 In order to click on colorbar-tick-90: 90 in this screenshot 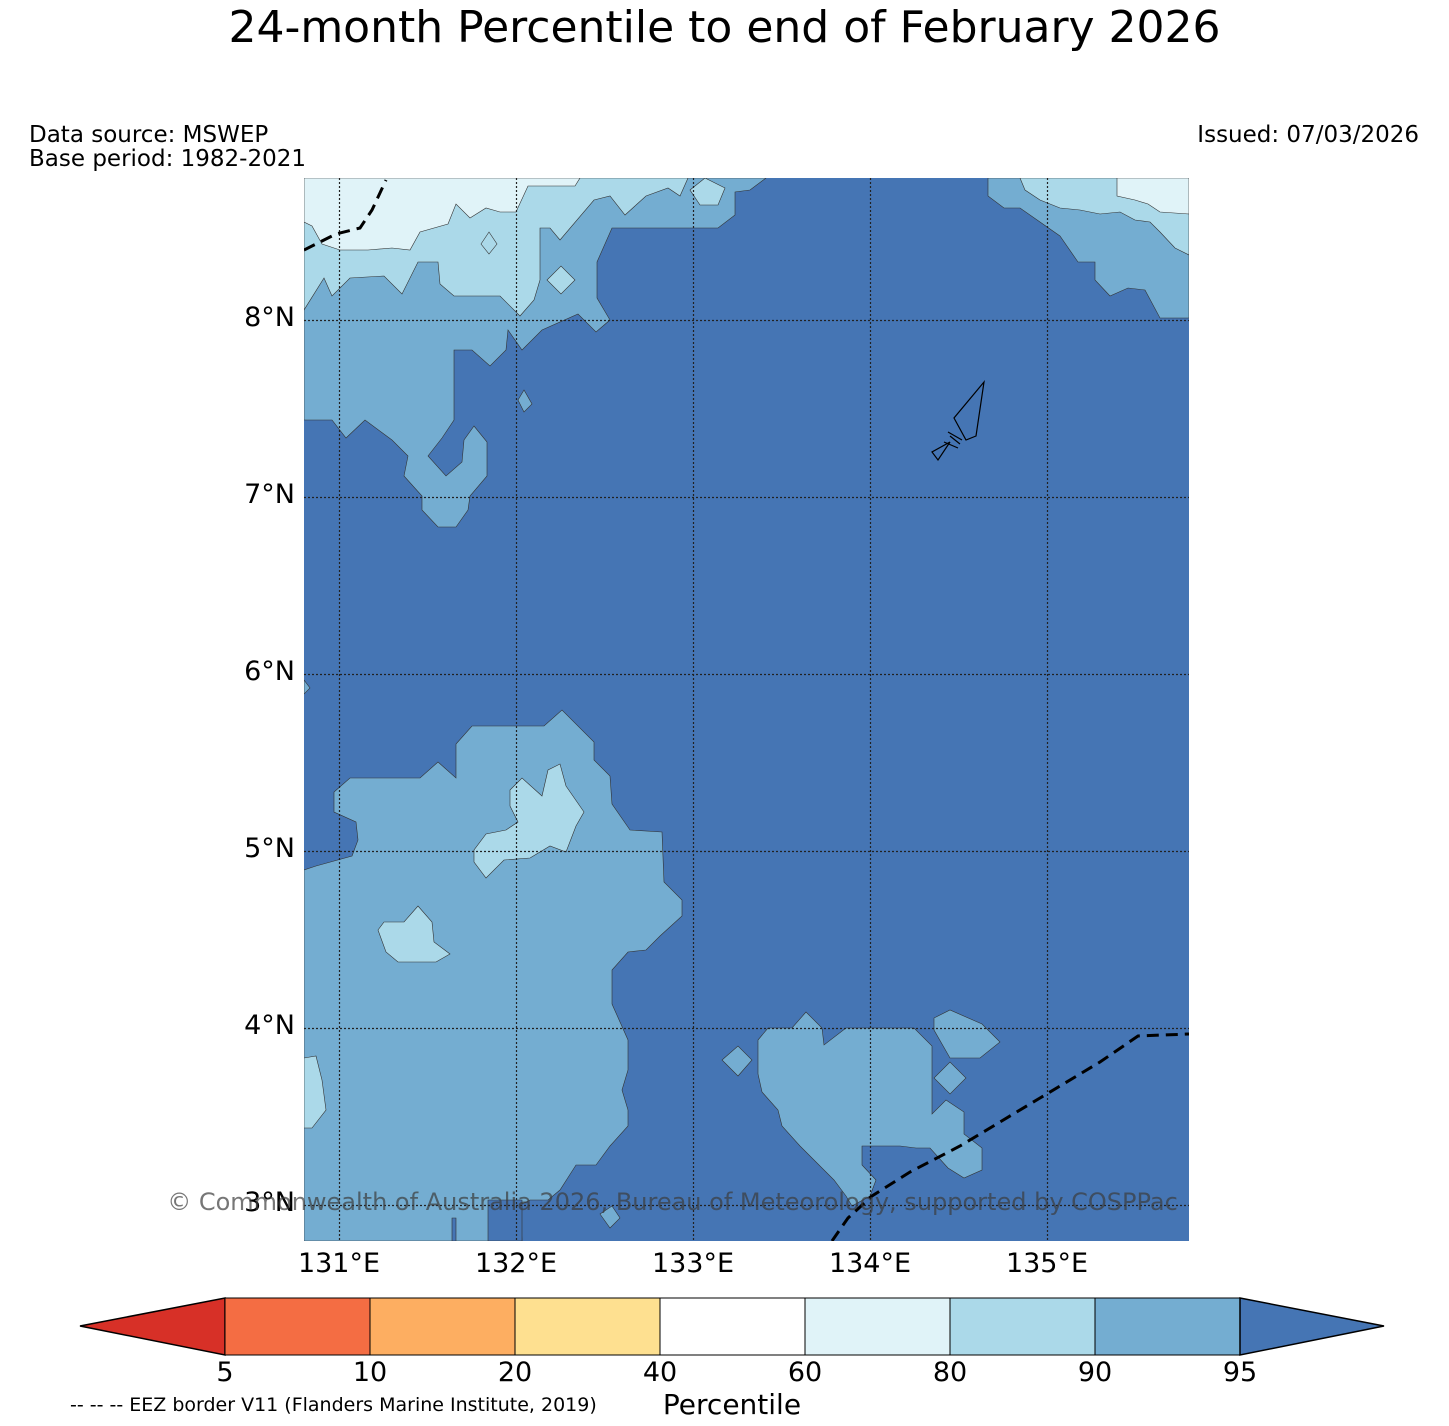, I will do `click(1095, 1372)`.